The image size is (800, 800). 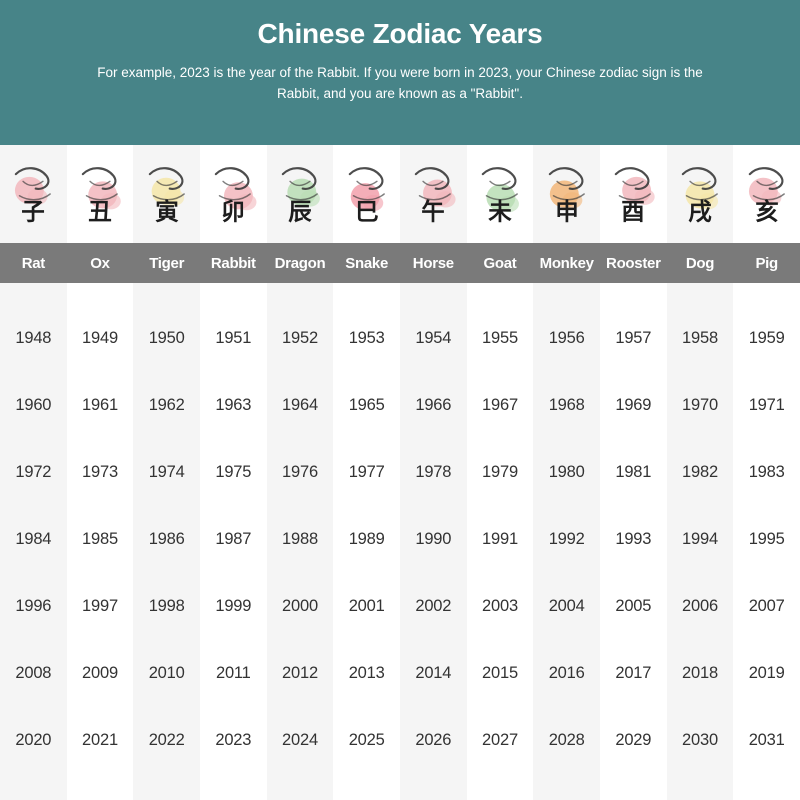 I want to click on year-cell: 2013, so click(x=366, y=673).